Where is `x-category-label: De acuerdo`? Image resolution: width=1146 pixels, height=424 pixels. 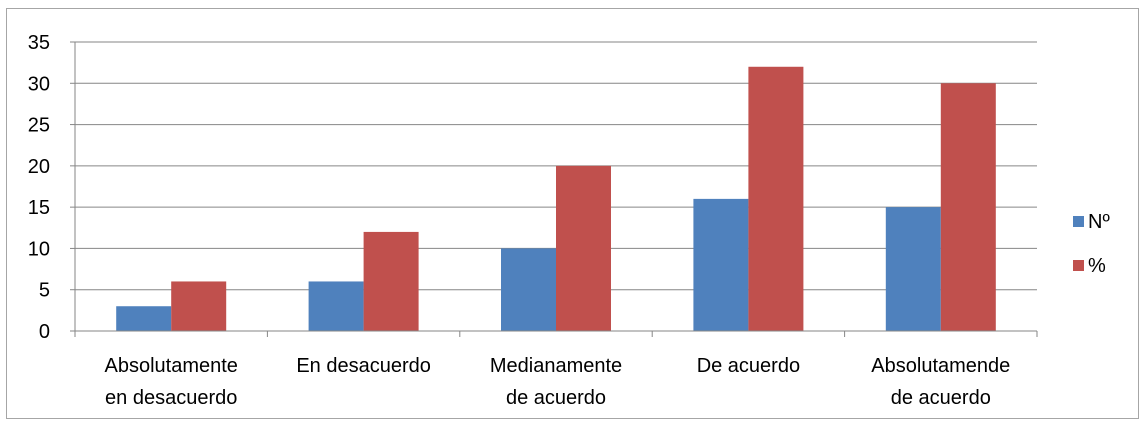 x-category-label: De acuerdo is located at coordinates (748, 366).